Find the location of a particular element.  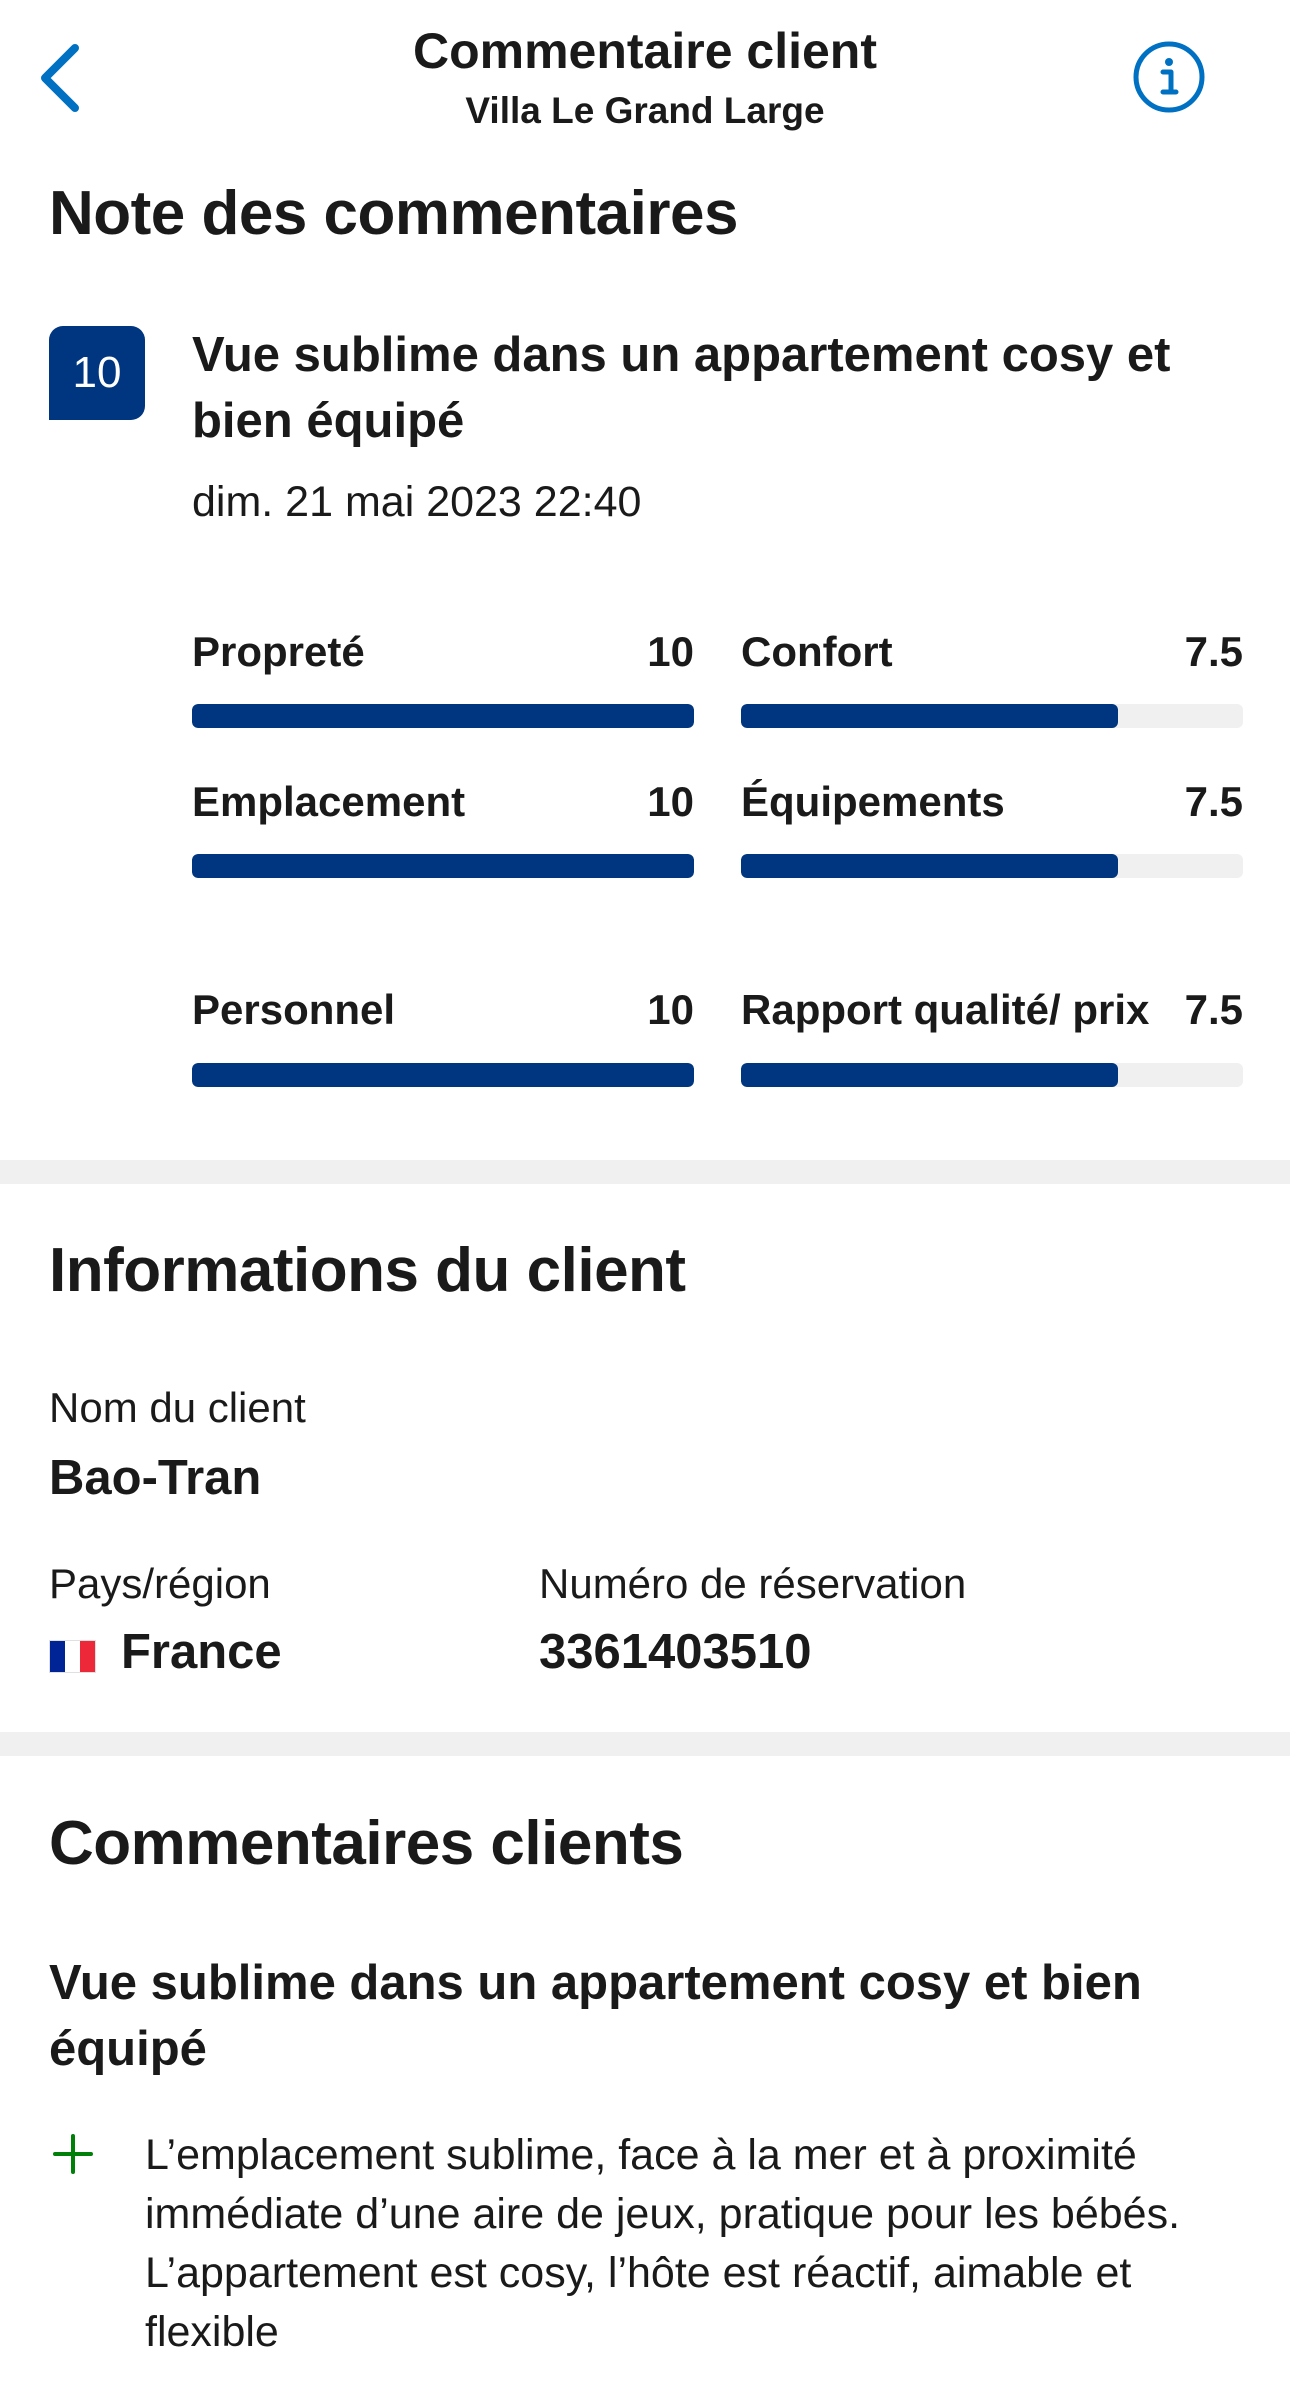

rating-value-for-money: Rapport qualité/ prix 7.5 is located at coordinates (992, 1003).